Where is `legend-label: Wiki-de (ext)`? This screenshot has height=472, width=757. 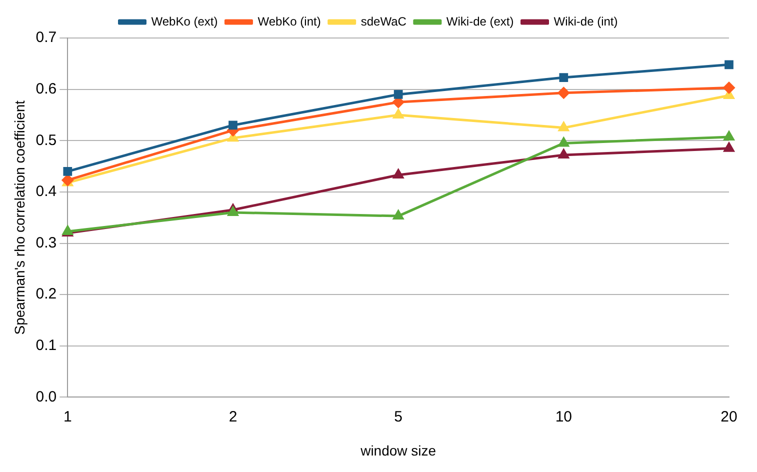
legend-label: Wiki-de (ext) is located at coordinates (480, 21).